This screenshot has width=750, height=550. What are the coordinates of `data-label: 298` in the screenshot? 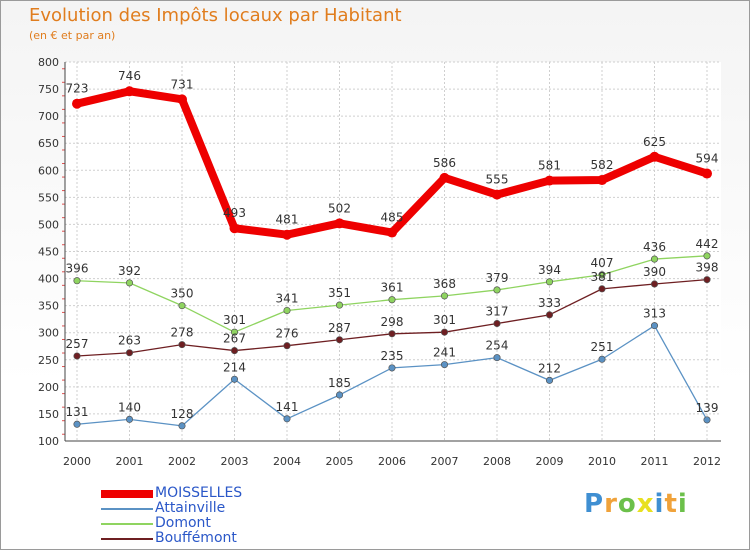 It's located at (392, 322).